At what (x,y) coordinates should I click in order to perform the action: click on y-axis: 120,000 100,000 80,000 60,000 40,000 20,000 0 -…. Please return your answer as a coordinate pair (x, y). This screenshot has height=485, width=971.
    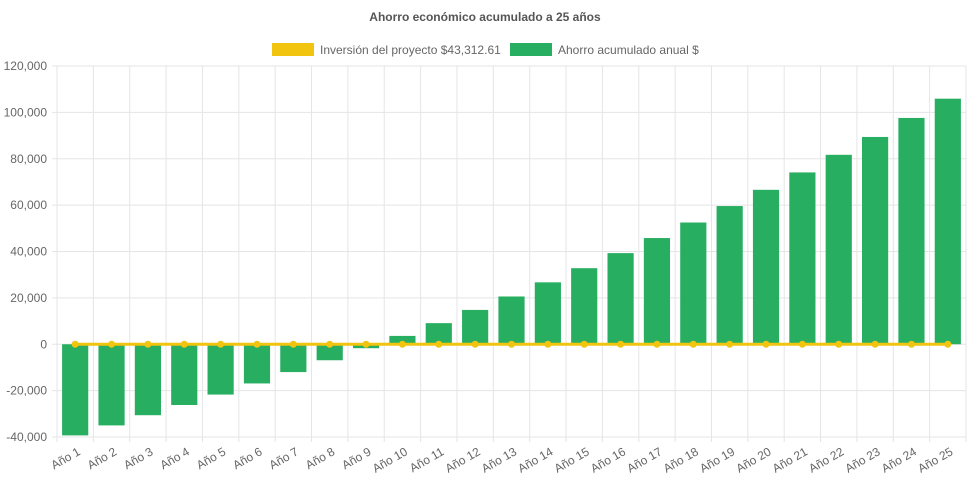
    Looking at the image, I should click on (26, 251).